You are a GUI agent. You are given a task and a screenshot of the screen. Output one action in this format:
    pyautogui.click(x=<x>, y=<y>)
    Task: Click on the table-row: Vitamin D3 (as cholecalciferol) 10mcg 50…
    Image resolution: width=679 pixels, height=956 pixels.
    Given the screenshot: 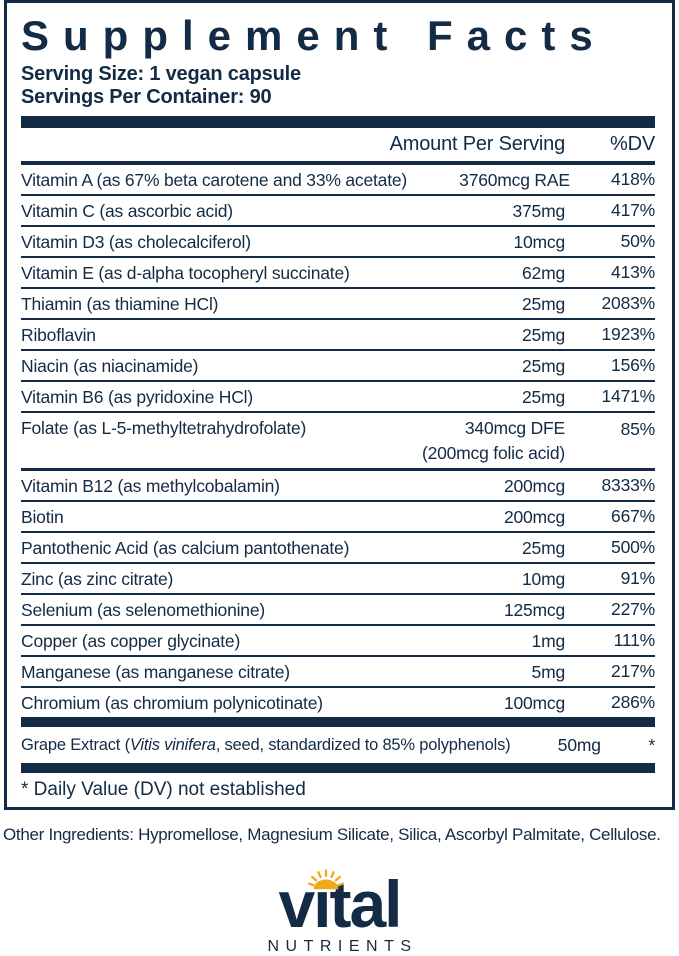 What is the action you would take?
    pyautogui.click(x=338, y=240)
    